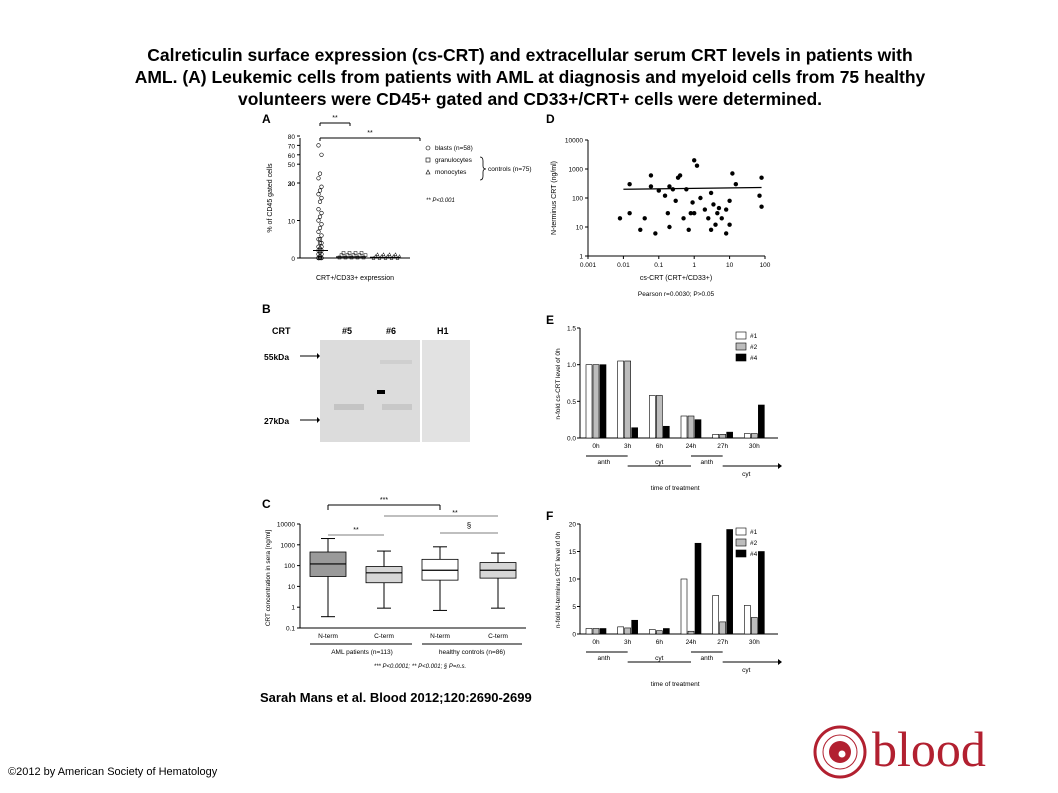 This screenshot has height=793, width=1058. I want to click on panel-e-legend-label: #2, so click(754, 347).